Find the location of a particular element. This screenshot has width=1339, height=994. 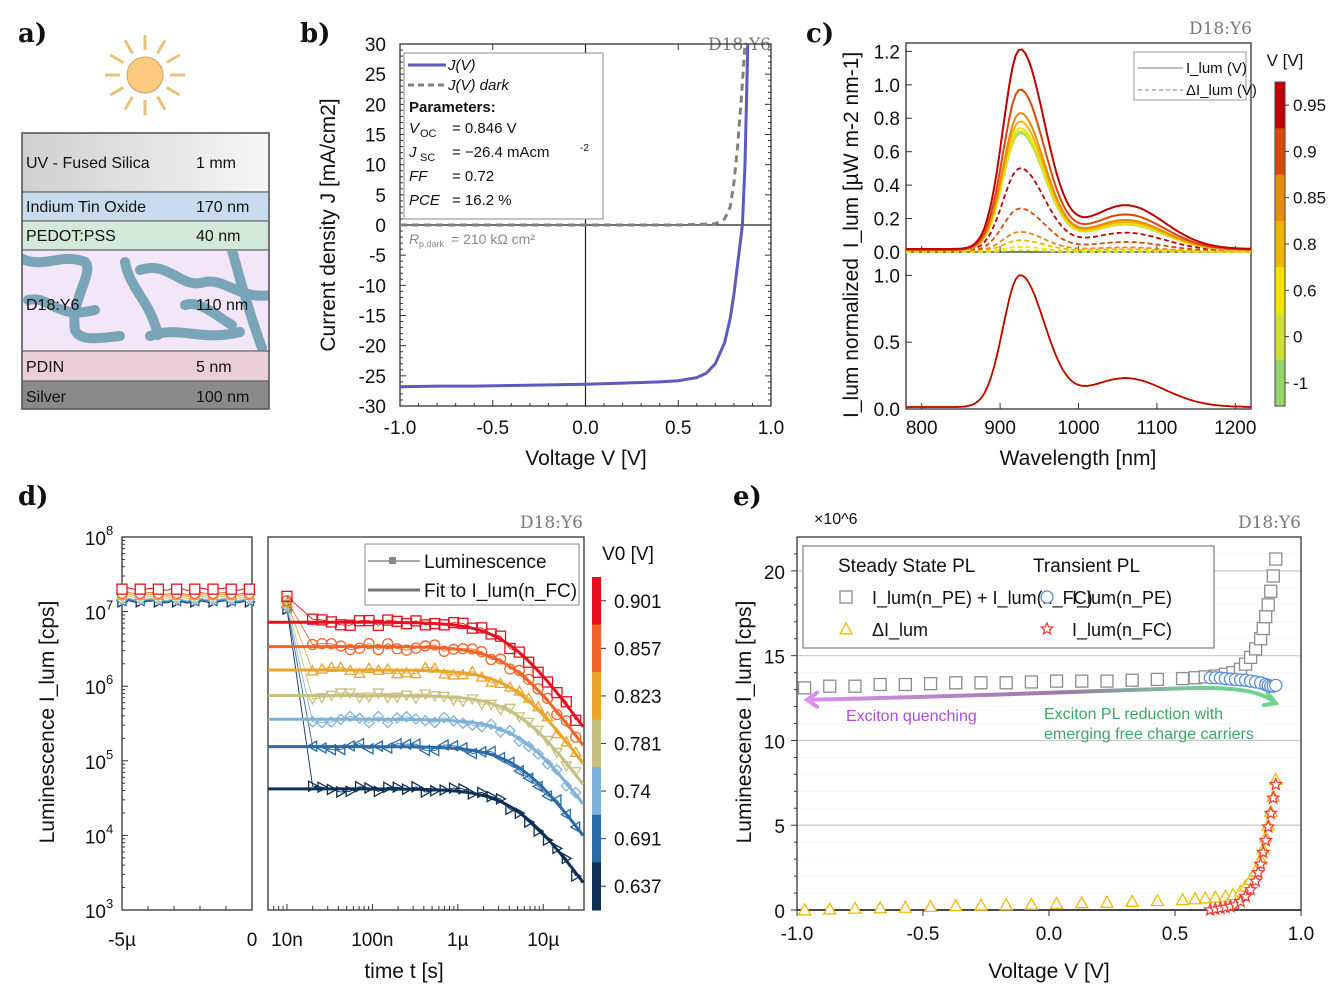

y-tick-label-b: -5 is located at coordinates (377, 256).